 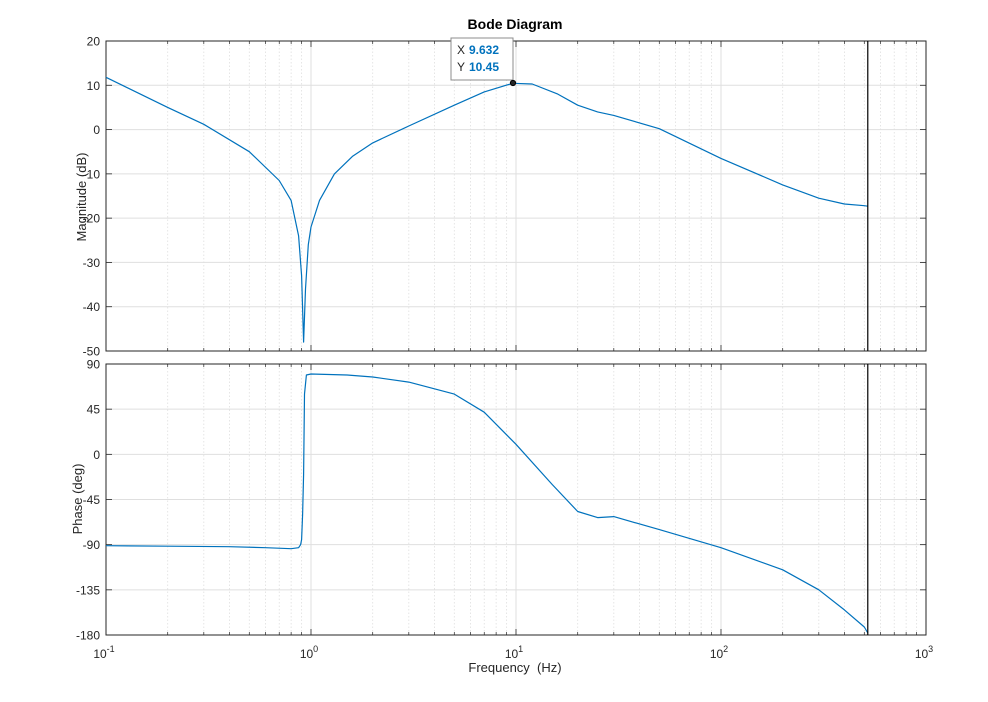 What do you see at coordinates (92, 545) in the screenshot?
I see `phase-y-tick-label: -90` at bounding box center [92, 545].